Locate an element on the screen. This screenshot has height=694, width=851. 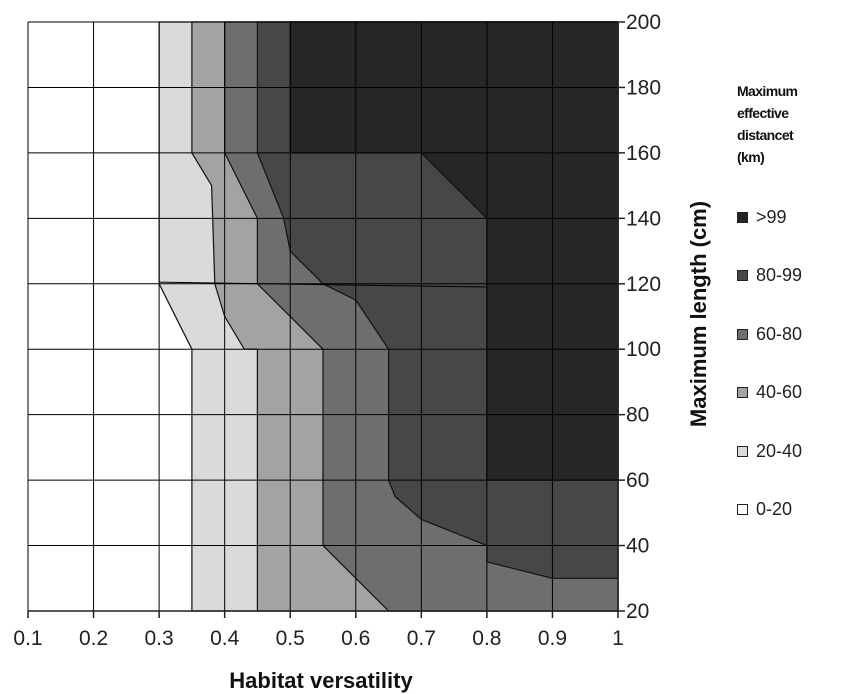
legend-label: 60-80 is located at coordinates (779, 333).